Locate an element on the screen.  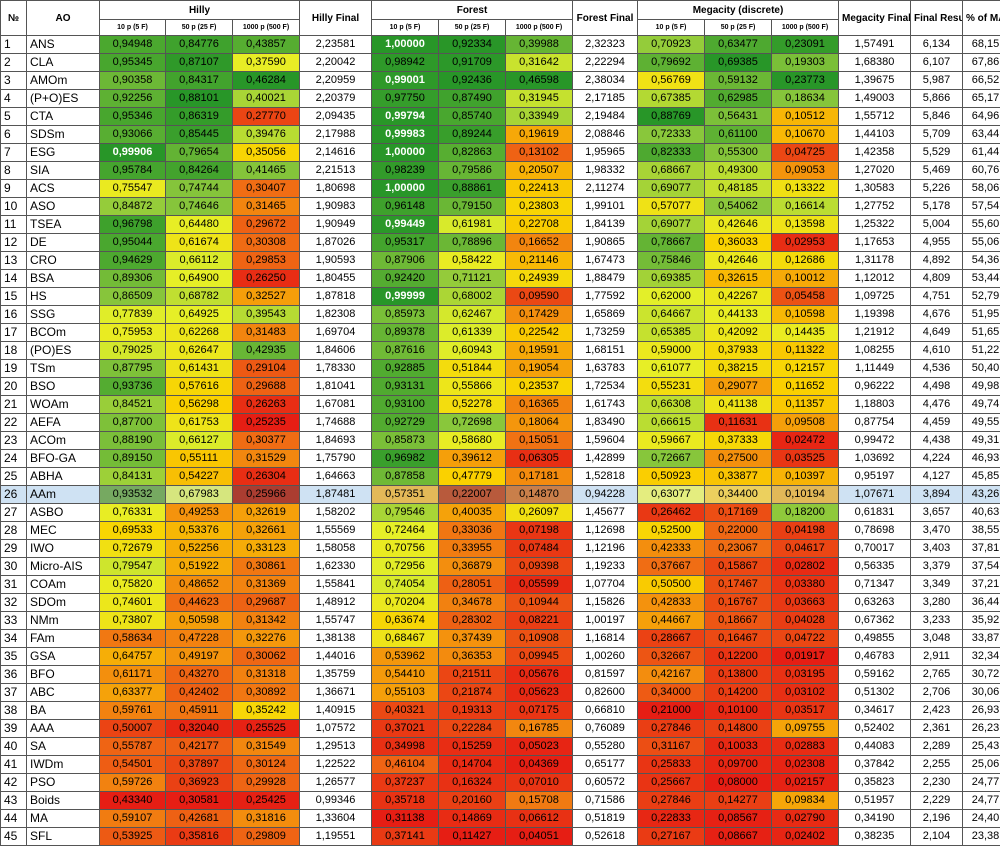
hilly-50-cell: 0,51922 is located at coordinates (199, 567).